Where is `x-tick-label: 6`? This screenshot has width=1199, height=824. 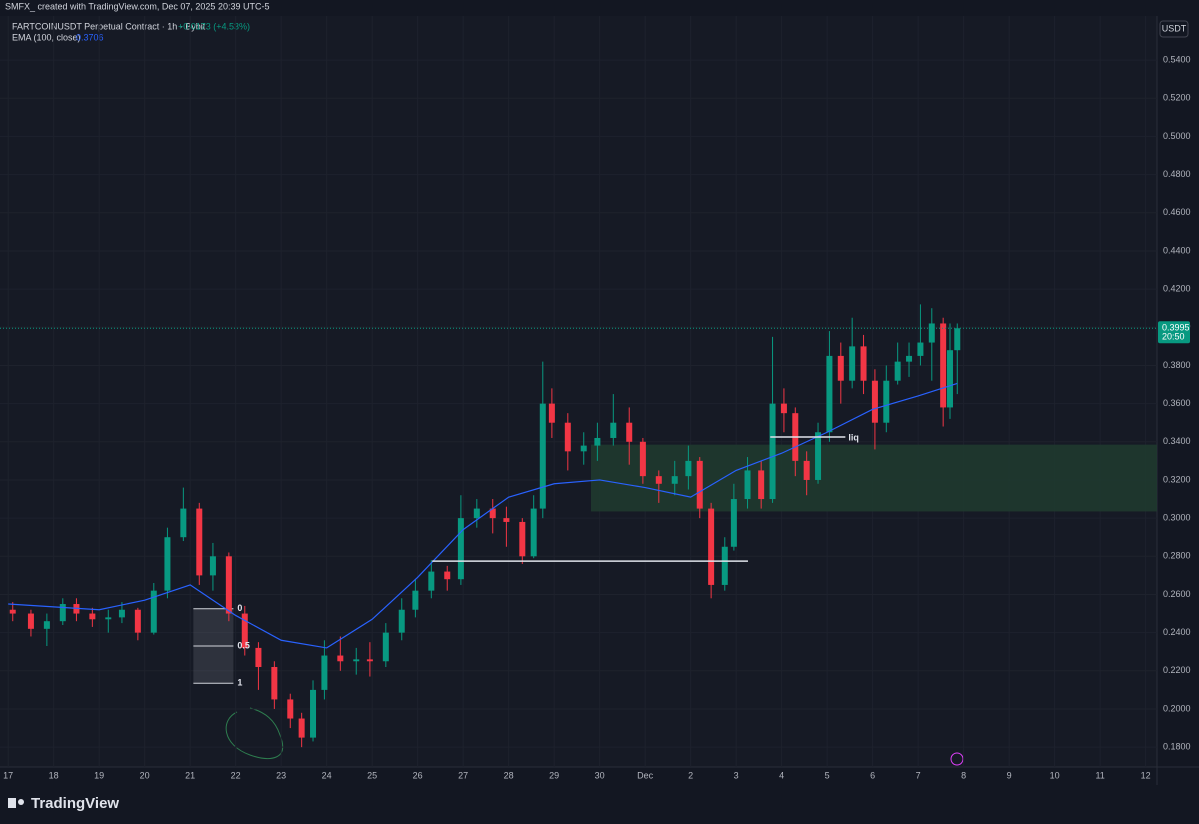
x-tick-label: 6 is located at coordinates (872, 775).